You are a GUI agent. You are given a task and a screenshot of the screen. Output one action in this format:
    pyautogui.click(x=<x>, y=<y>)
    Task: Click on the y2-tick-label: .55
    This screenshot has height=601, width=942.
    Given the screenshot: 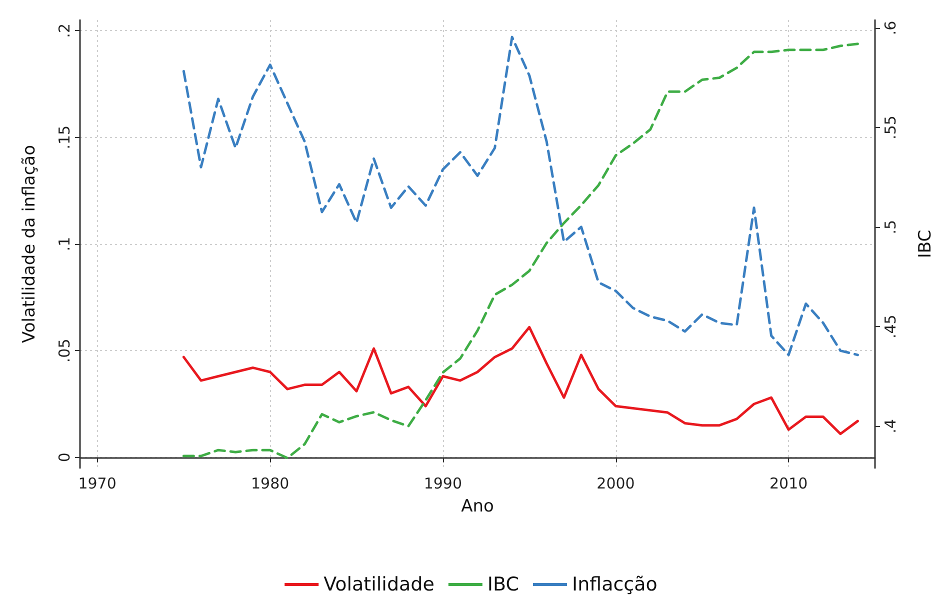 What is the action you would take?
    pyautogui.click(x=891, y=128)
    